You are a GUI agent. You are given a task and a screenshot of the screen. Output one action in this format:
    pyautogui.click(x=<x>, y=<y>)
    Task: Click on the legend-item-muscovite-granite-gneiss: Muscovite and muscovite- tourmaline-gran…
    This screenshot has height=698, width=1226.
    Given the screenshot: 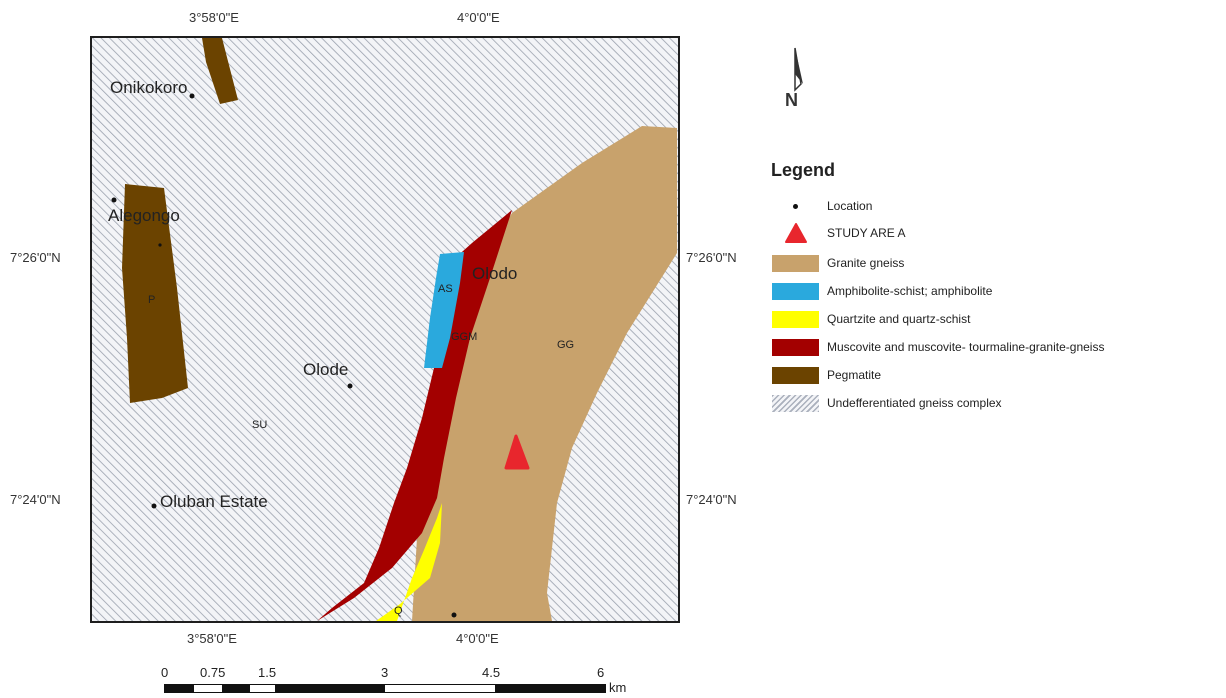 What is the action you would take?
    pyautogui.click(x=938, y=347)
    